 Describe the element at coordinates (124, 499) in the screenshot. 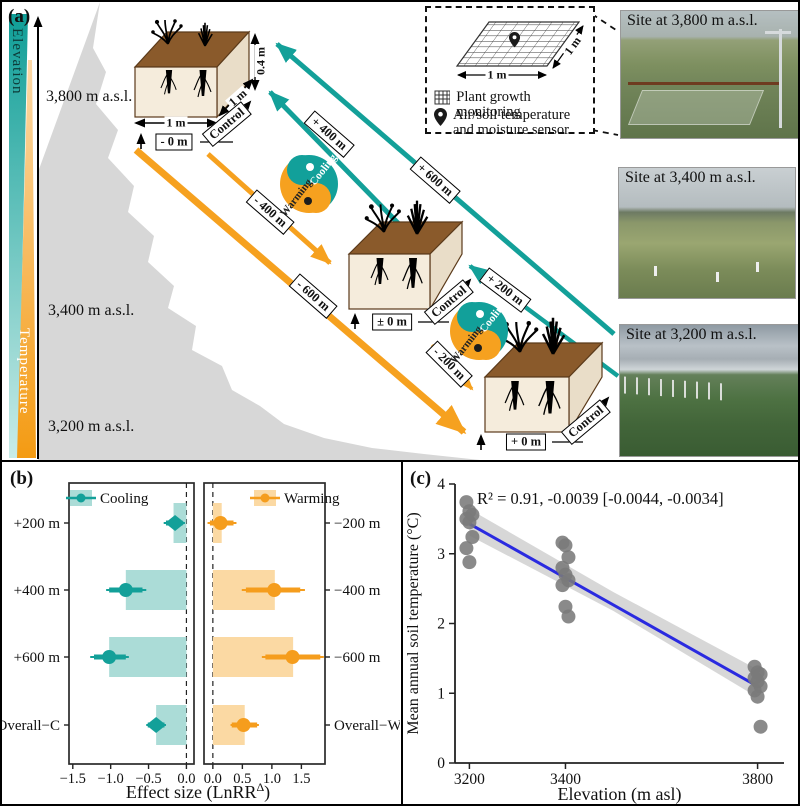

I see `legend-label-cooling: Cooling` at that location.